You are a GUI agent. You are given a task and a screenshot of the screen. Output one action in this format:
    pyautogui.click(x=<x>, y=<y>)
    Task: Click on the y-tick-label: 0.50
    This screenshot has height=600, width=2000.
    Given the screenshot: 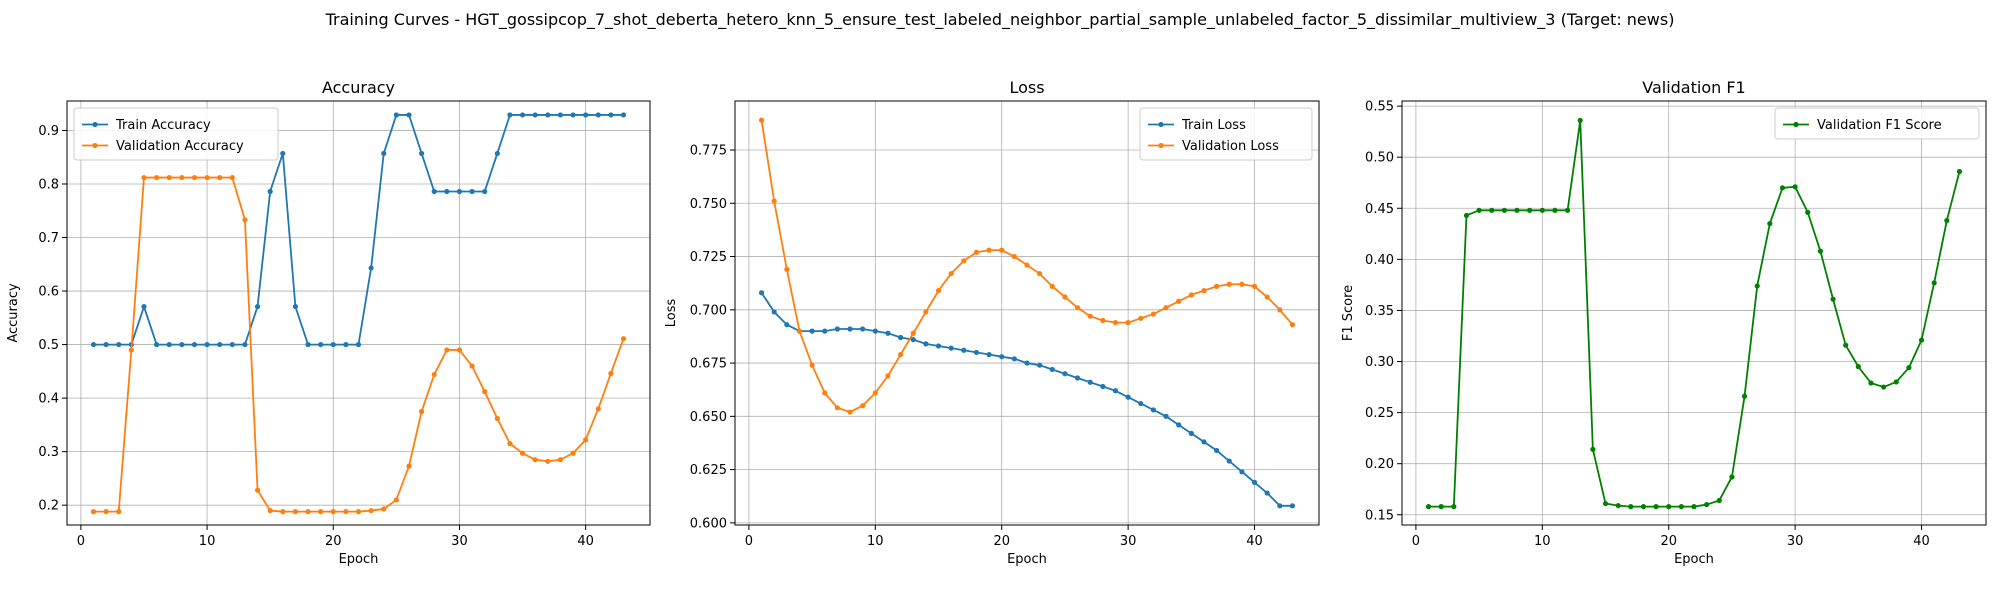 What is the action you would take?
    pyautogui.click(x=1379, y=158)
    